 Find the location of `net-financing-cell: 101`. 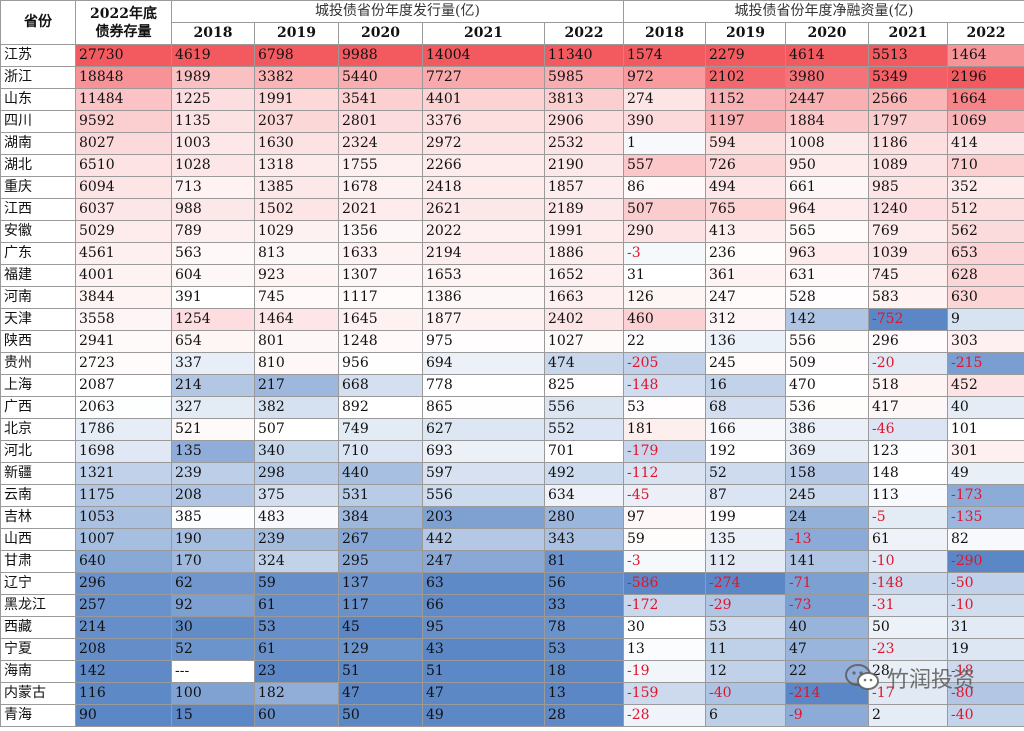

net-financing-cell: 101 is located at coordinates (985, 429).